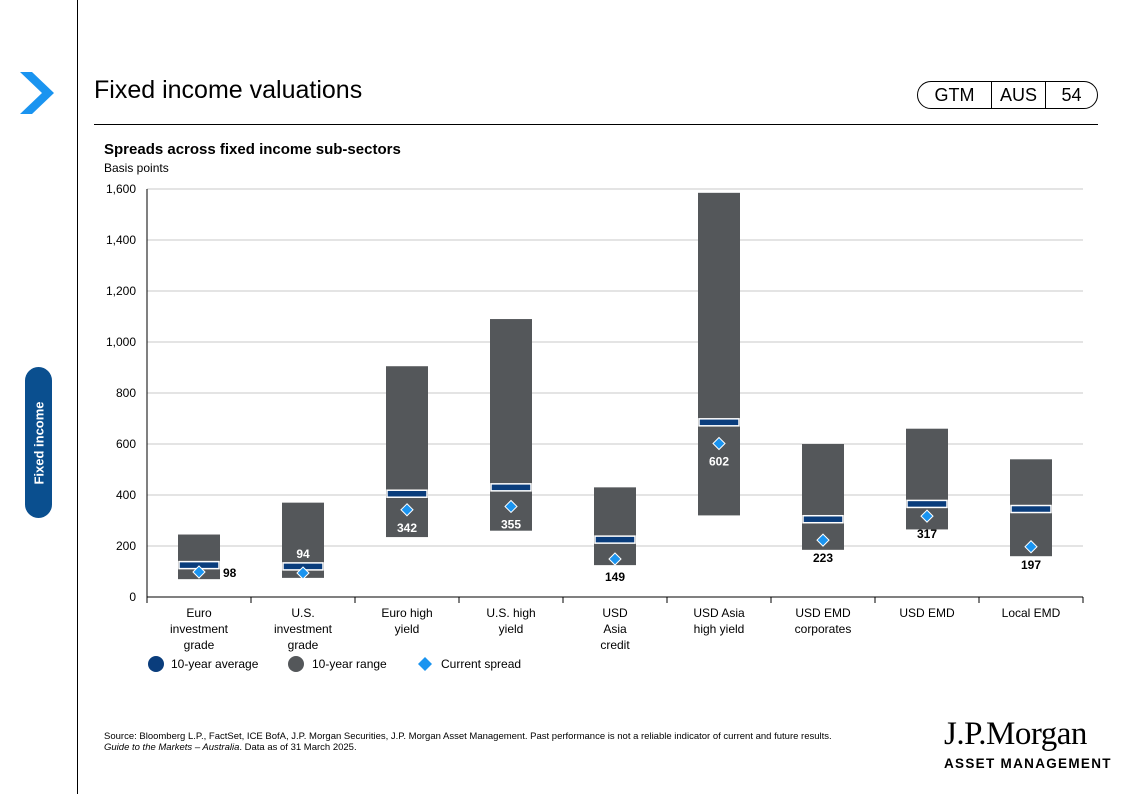  What do you see at coordinates (955, 95) in the screenshot?
I see `badge-gtm: GTM` at bounding box center [955, 95].